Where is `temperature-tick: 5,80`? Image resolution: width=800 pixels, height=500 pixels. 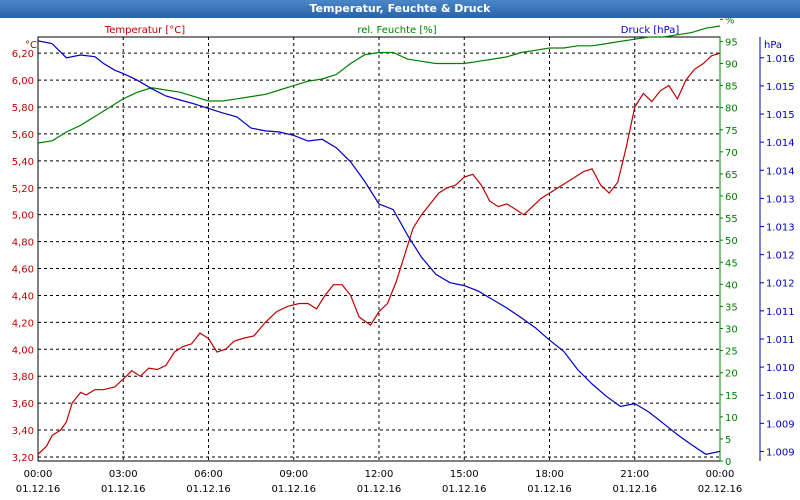 temperature-tick: 5,80 is located at coordinates (23, 108).